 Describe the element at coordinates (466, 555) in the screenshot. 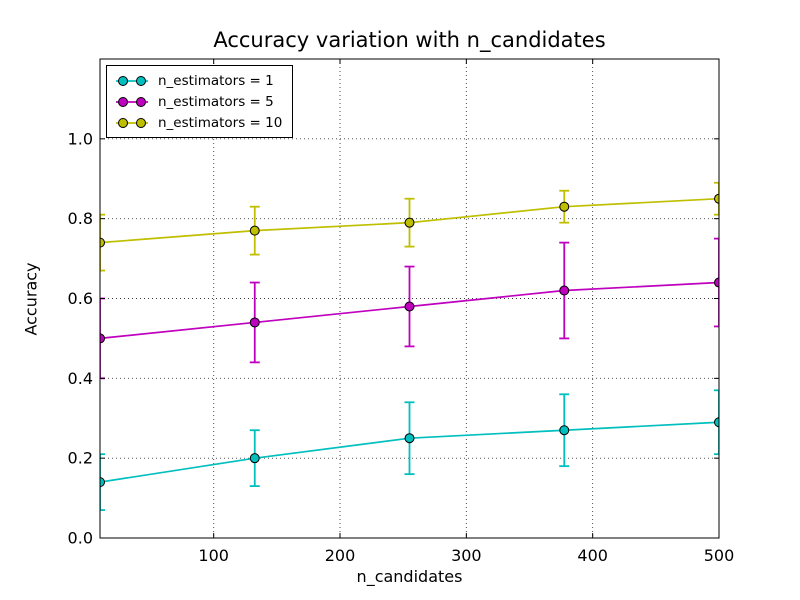

I see `x-tick-label: 300` at that location.